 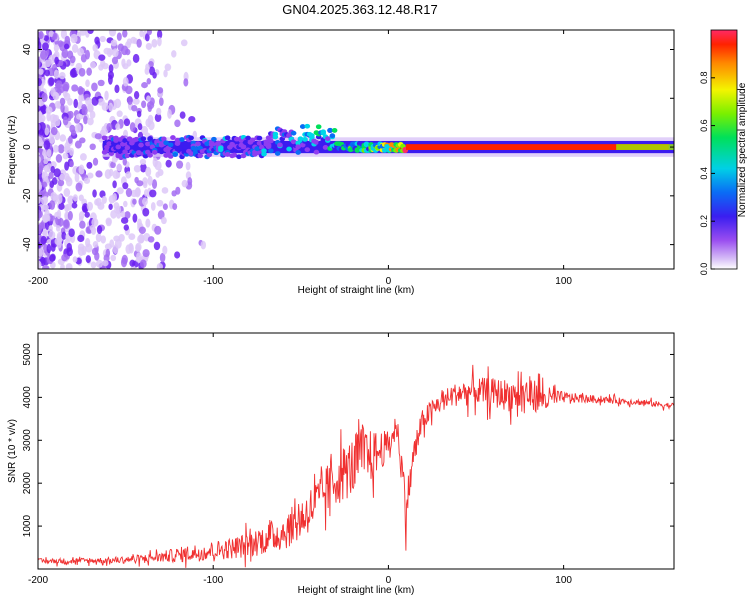 I want to click on carrier-line, so click(x=537, y=147).